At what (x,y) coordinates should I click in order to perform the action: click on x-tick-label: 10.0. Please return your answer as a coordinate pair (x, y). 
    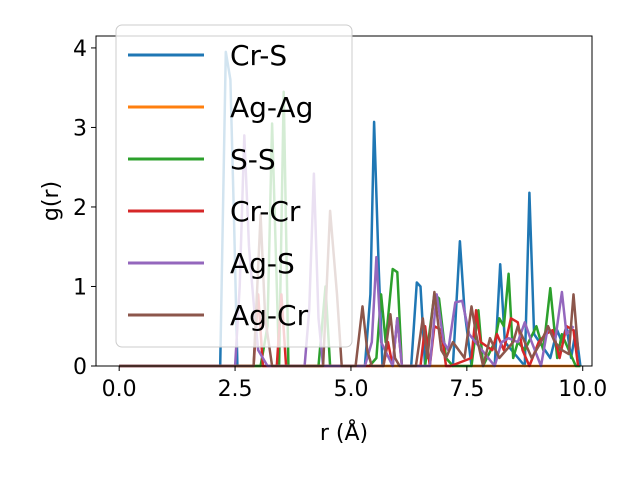
    Looking at the image, I should click on (582, 389).